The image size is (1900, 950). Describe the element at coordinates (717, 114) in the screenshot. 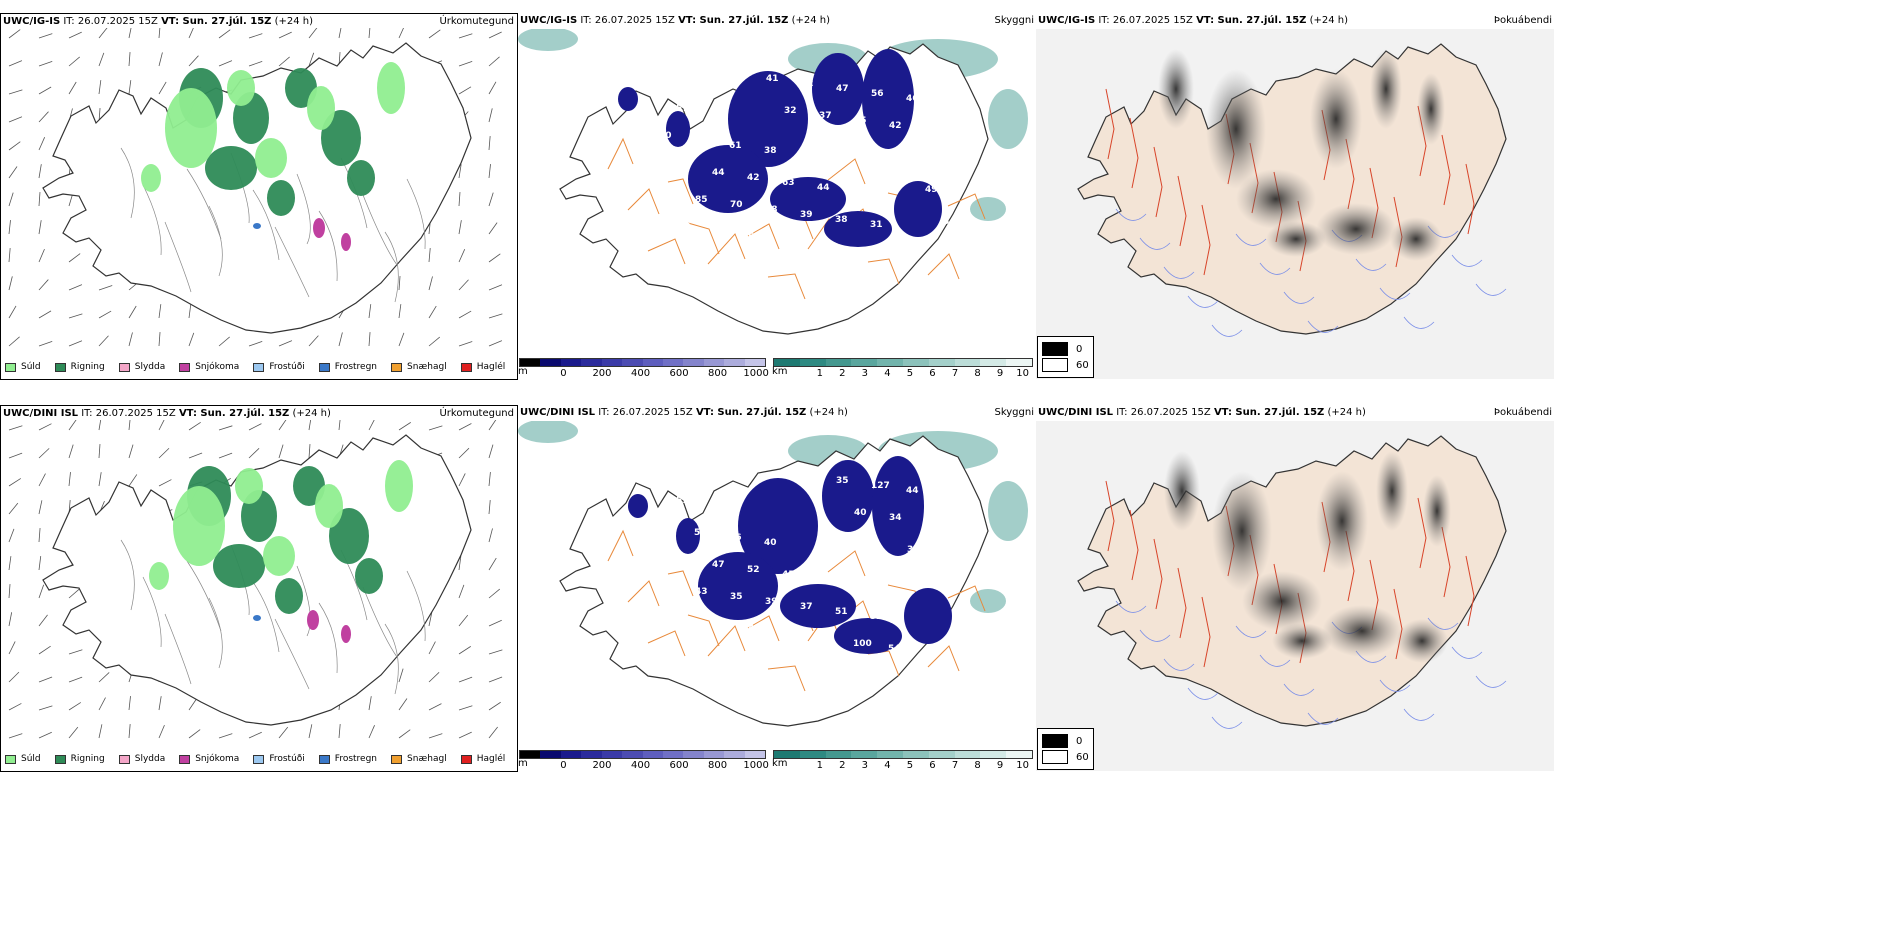

I see `visibility-value: 66` at that location.